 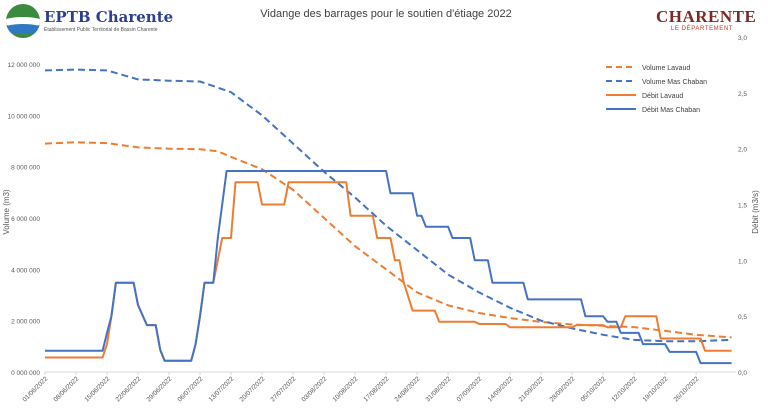 What do you see at coordinates (190, 389) in the screenshot?
I see `x-tick-label: 06/07/2022` at bounding box center [190, 389].